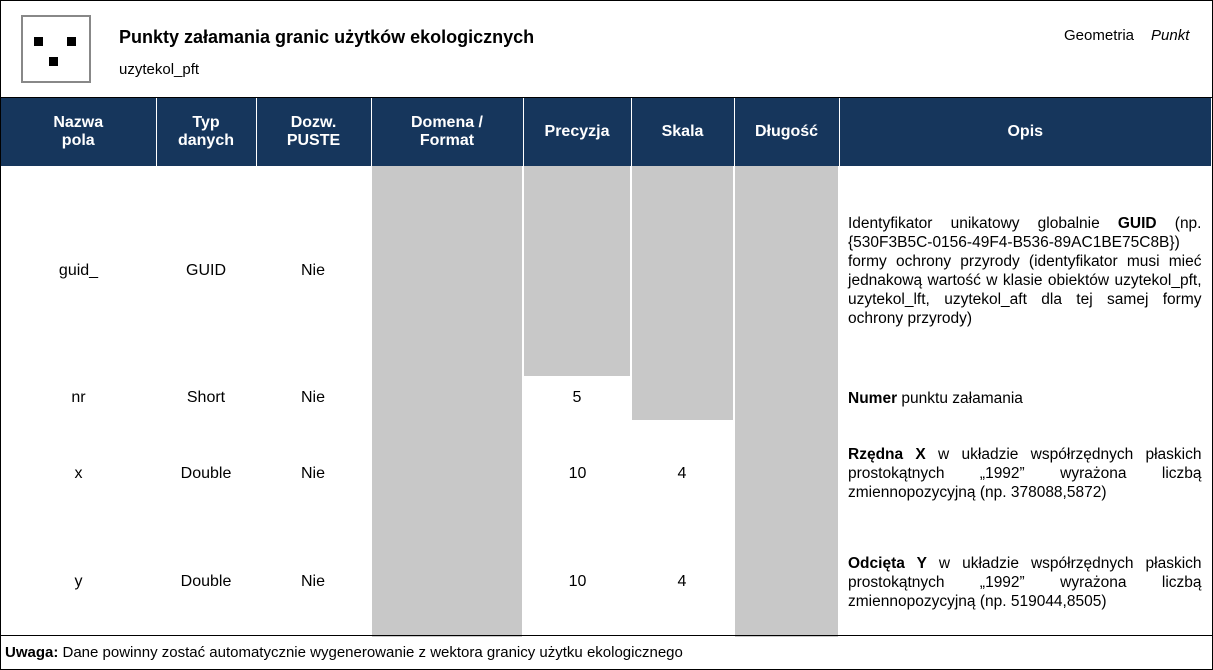  Describe the element at coordinates (32, 652) in the screenshot. I see `note-label: Uwaga:` at that location.